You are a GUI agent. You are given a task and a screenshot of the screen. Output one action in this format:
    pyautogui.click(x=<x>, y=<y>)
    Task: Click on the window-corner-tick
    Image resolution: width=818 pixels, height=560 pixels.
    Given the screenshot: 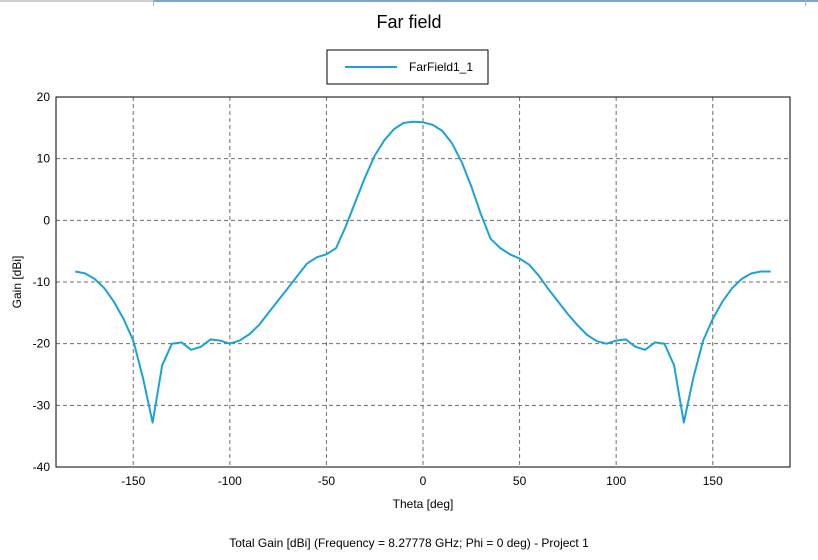 What is the action you would take?
    pyautogui.click(x=805, y=3)
    